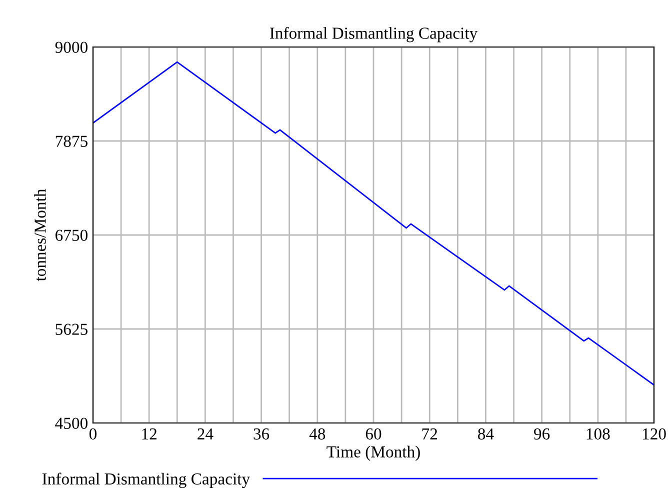  What do you see at coordinates (146, 480) in the screenshot?
I see `text: Informal Dismantling Capacity` at bounding box center [146, 480].